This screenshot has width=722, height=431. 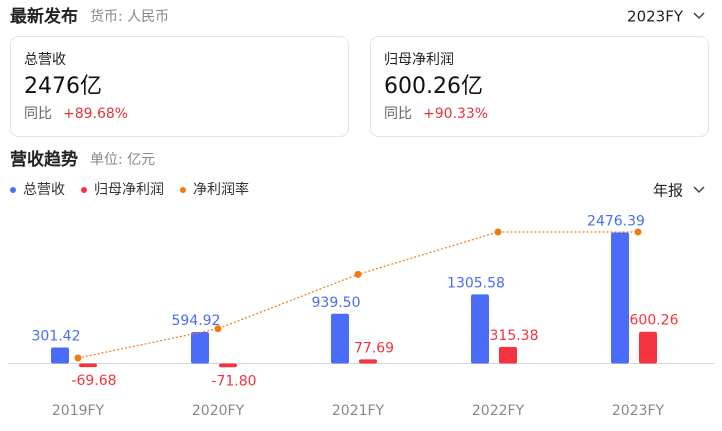 I want to click on card-value: 600.26亿, so click(x=433, y=86).